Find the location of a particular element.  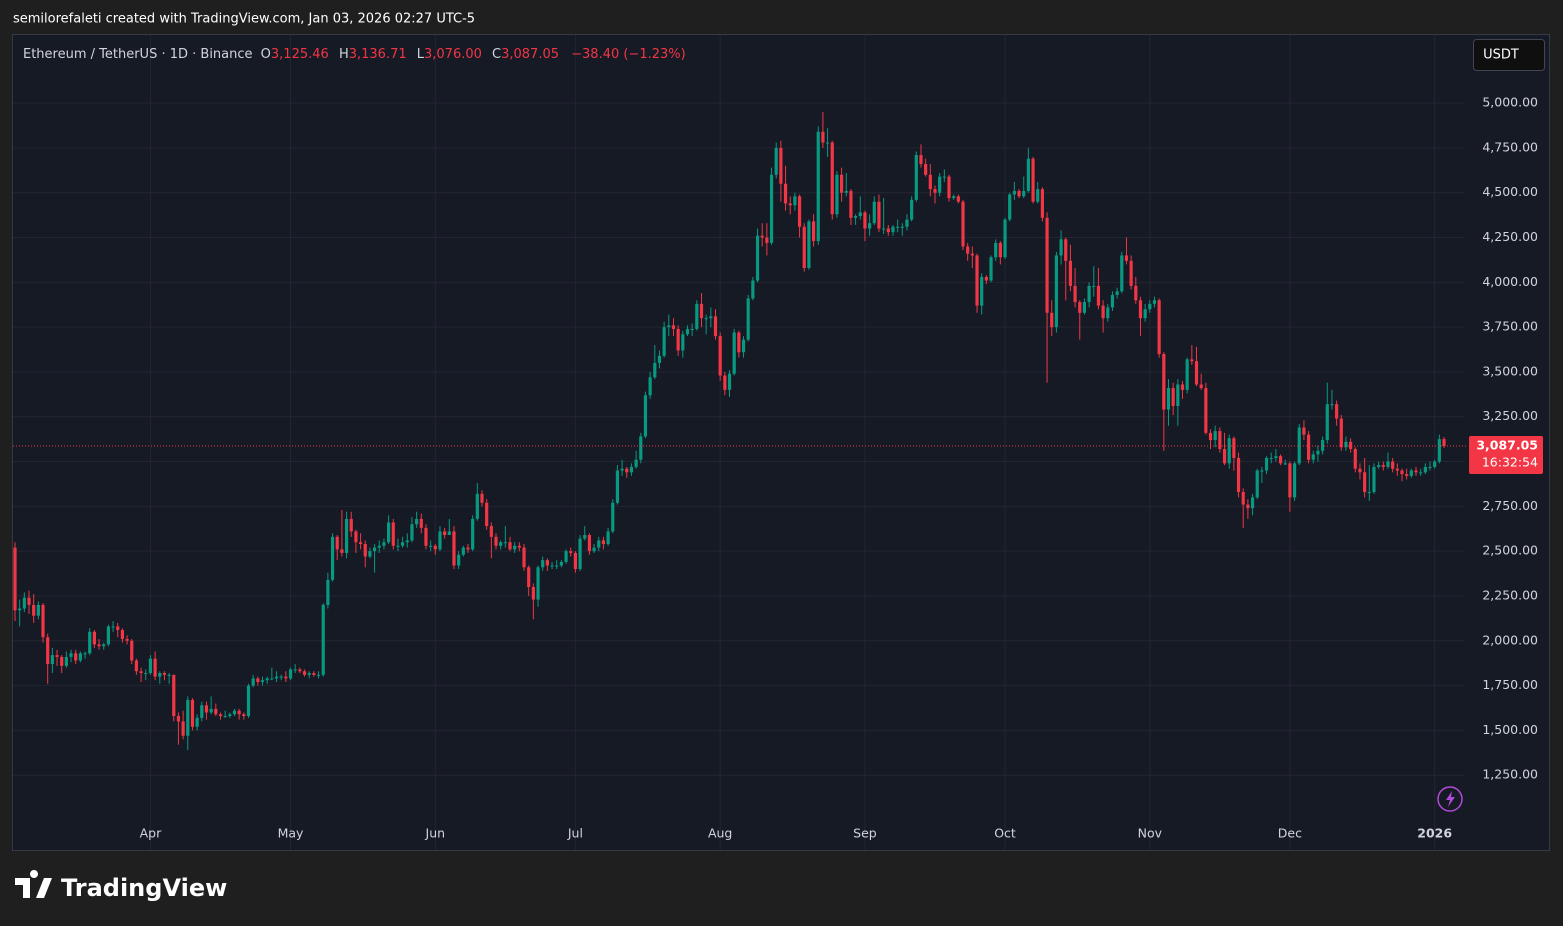

legend-value: 3,125.46 is located at coordinates (300, 54).